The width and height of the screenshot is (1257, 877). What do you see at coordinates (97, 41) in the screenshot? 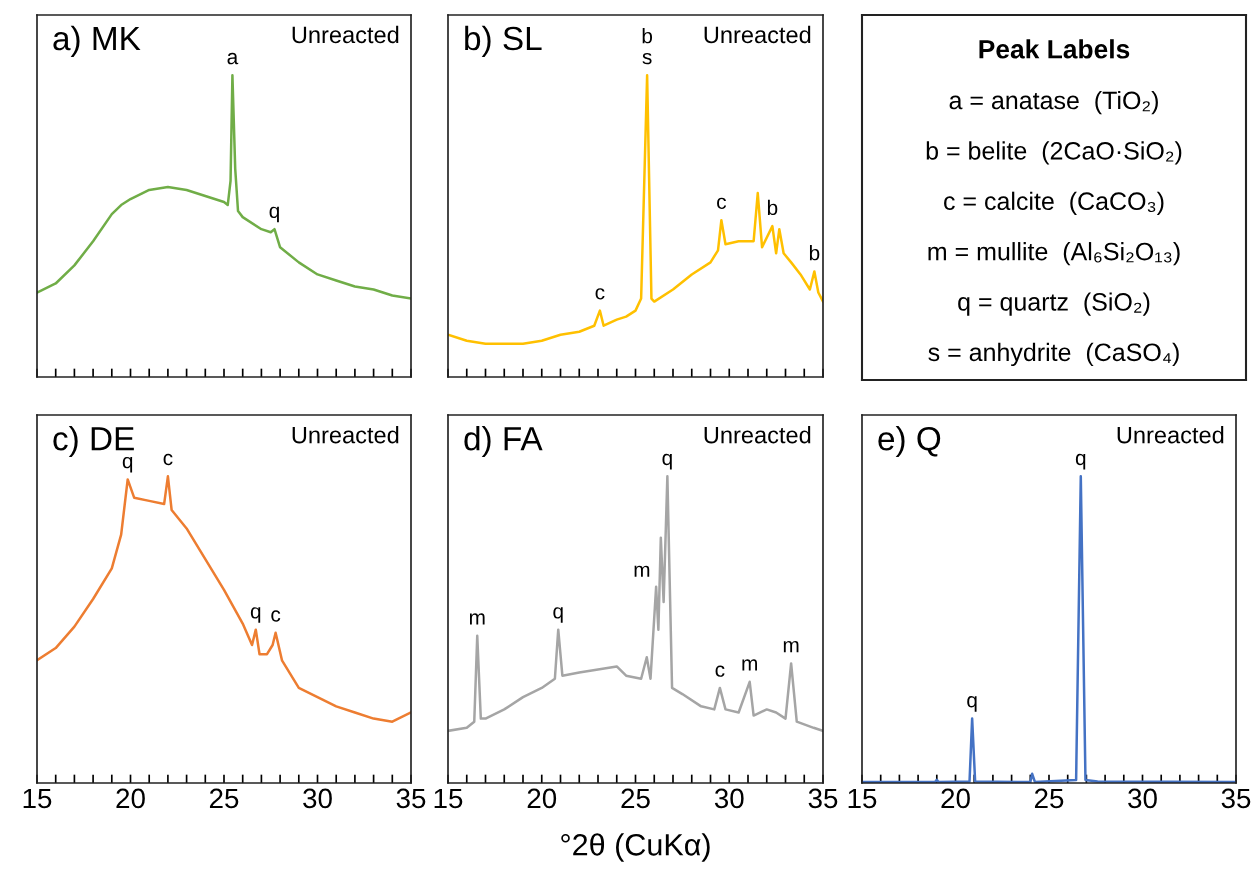
I see `chart-title: a) MK` at bounding box center [97, 41].